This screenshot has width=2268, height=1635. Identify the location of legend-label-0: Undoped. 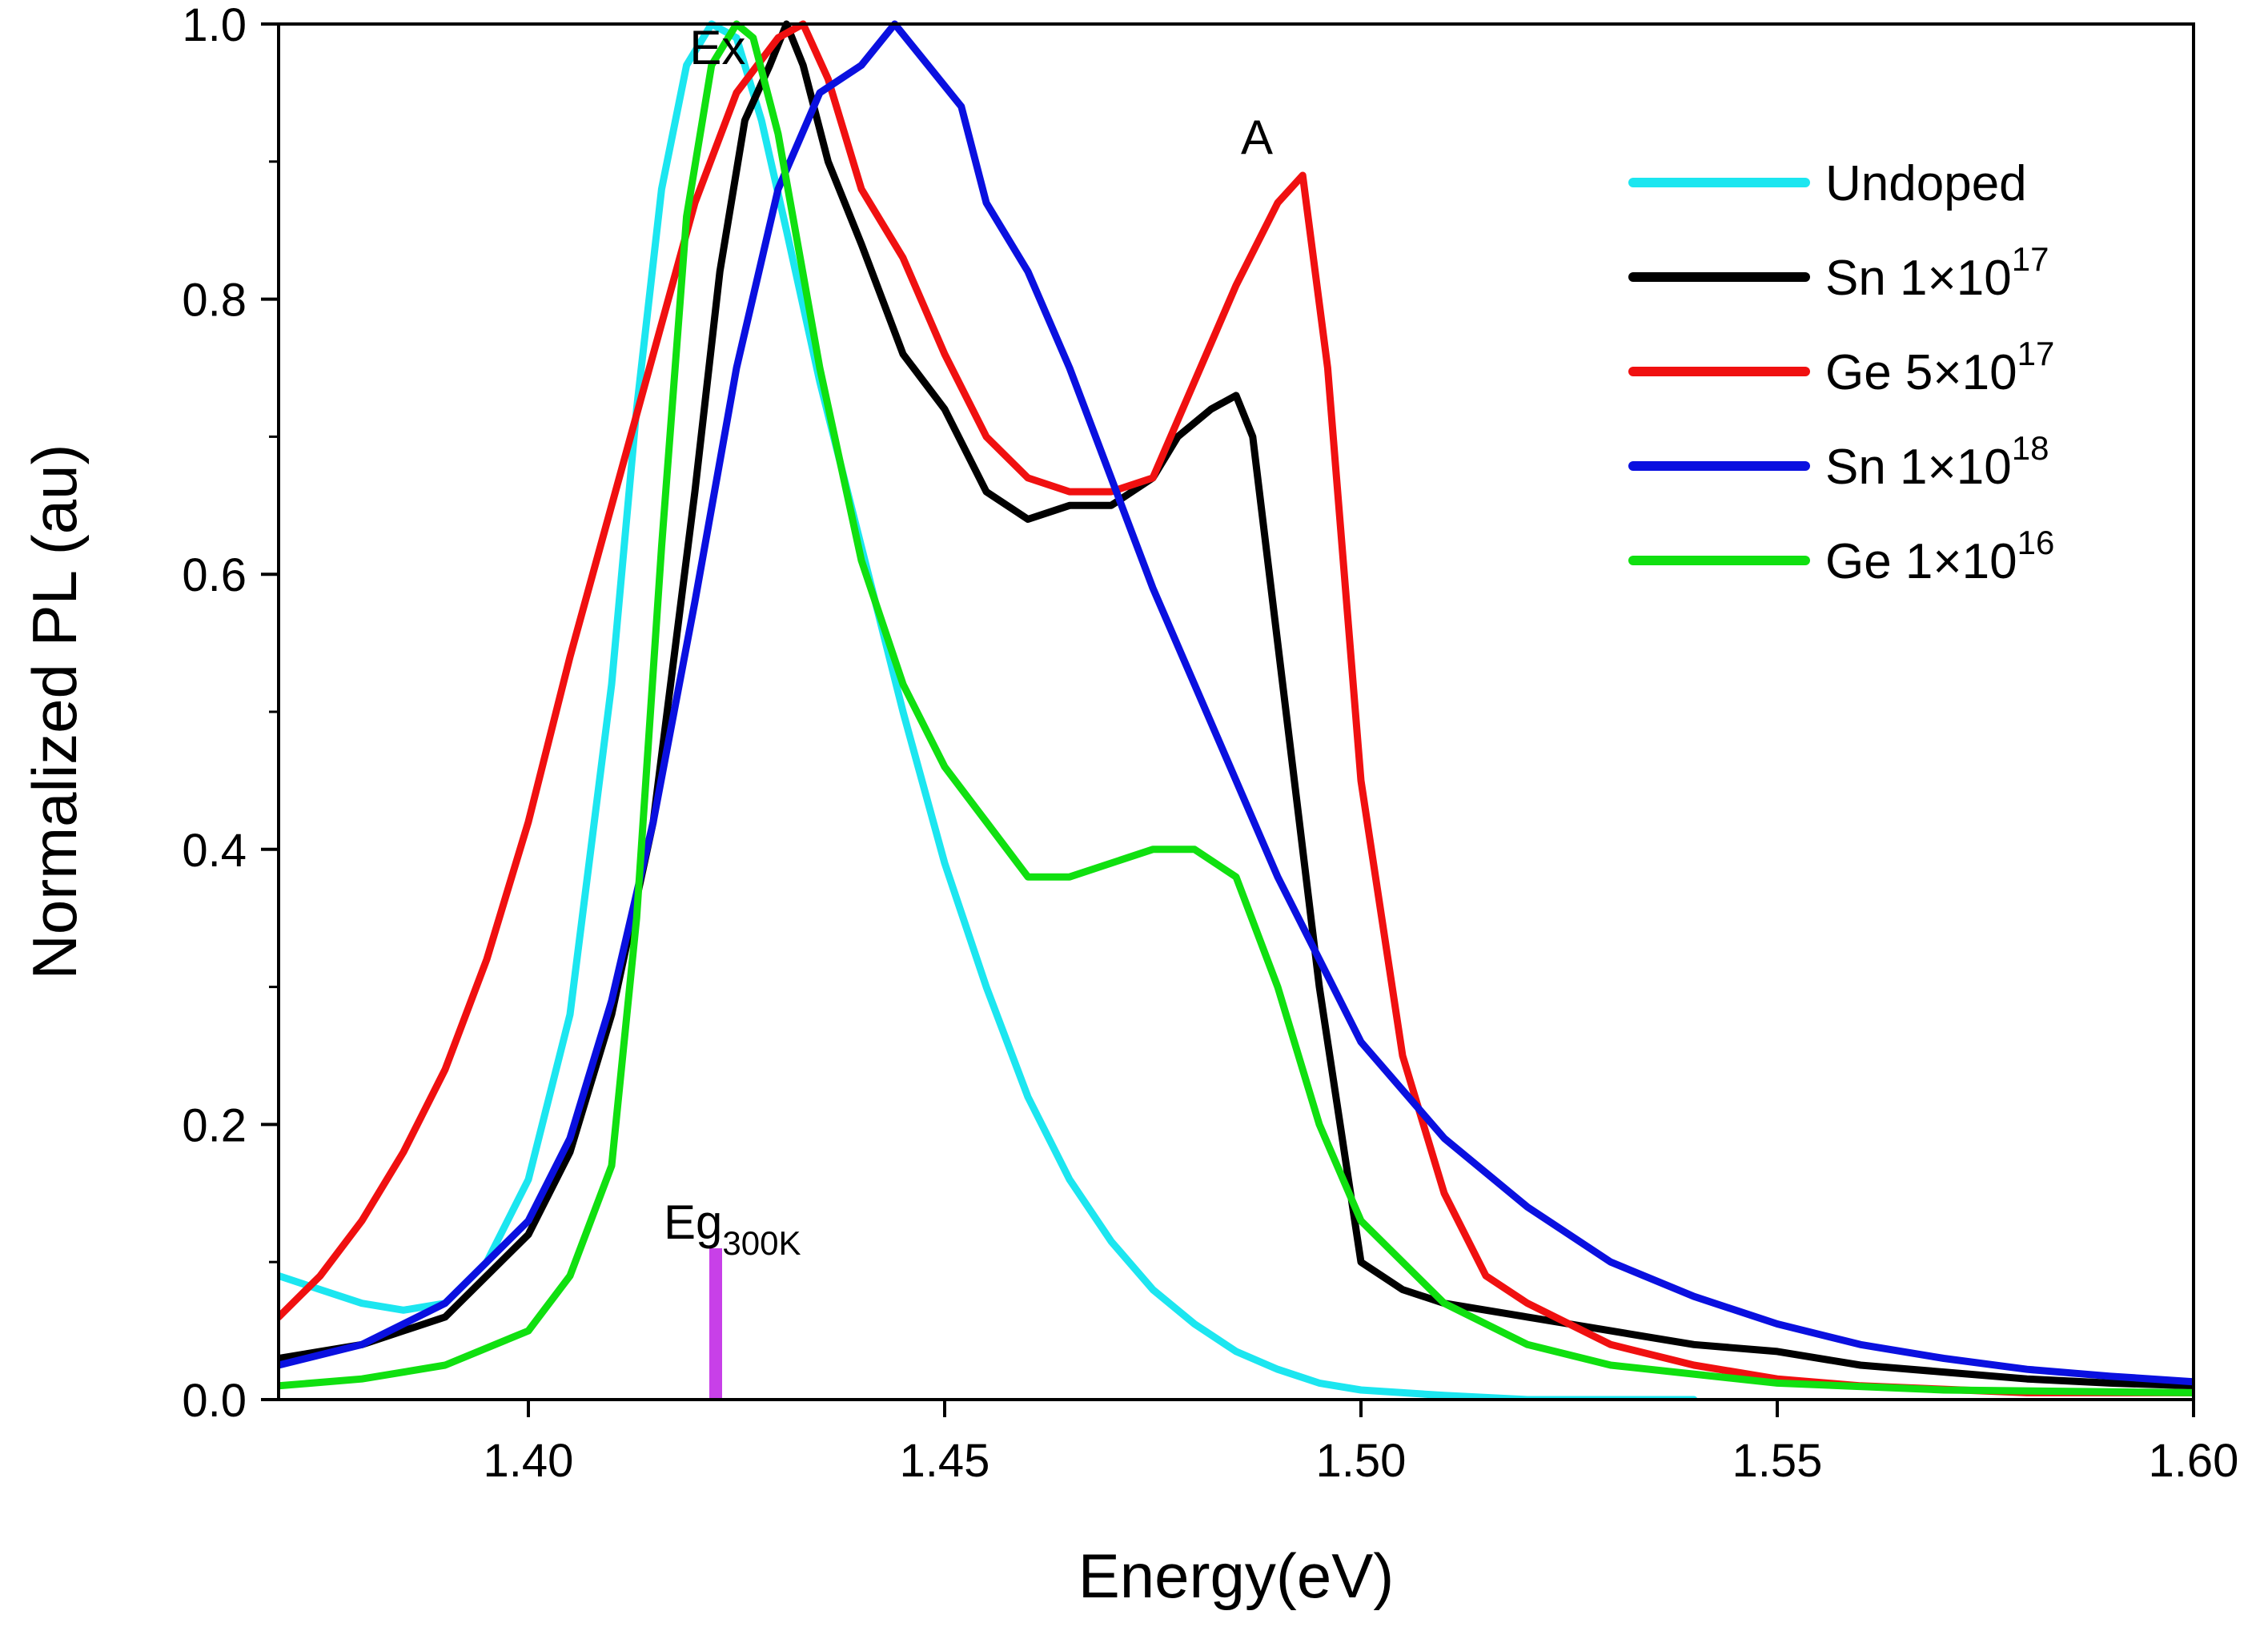
(1926, 184).